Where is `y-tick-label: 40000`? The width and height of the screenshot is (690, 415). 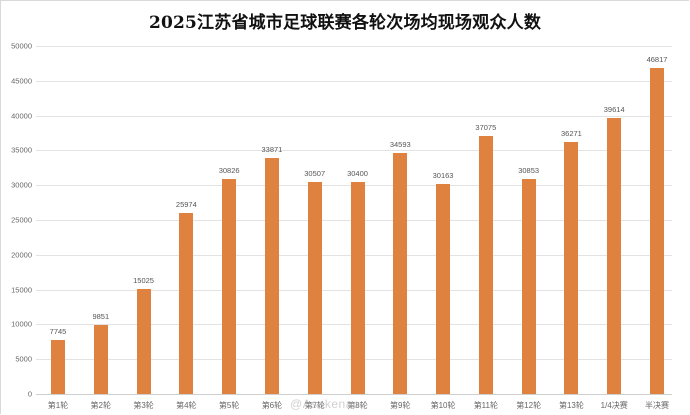 y-tick-label: 40000 is located at coordinates (21, 116).